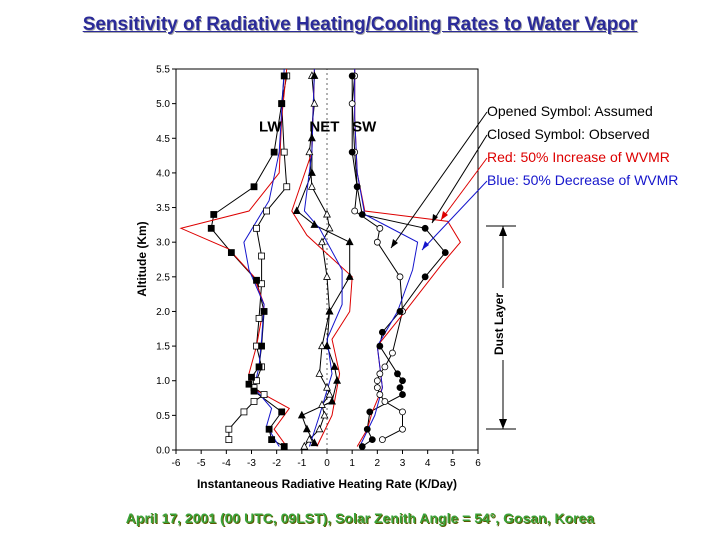  I want to click on arrow-blue-head, so click(425, 245).